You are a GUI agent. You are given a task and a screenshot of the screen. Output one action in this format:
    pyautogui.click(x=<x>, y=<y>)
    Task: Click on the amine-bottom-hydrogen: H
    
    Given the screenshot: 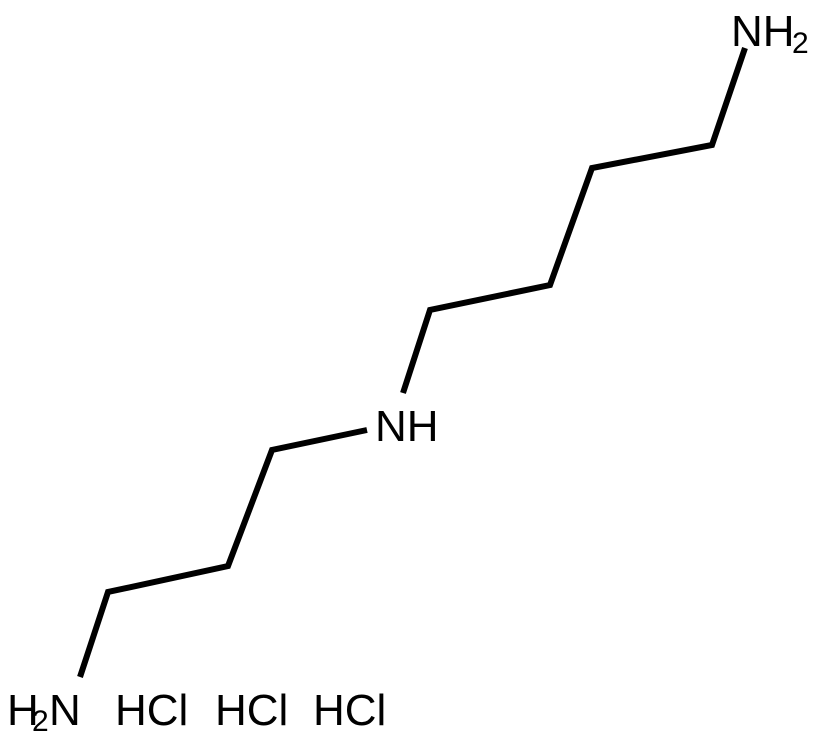 What is the action you would take?
    pyautogui.click(x=23, y=710)
    